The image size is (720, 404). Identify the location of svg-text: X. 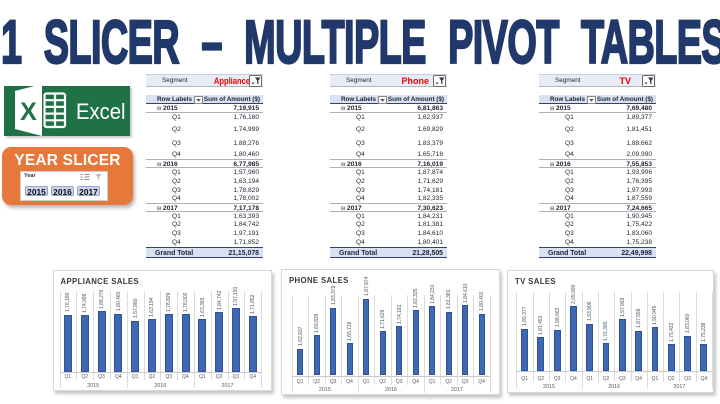
(28, 112).